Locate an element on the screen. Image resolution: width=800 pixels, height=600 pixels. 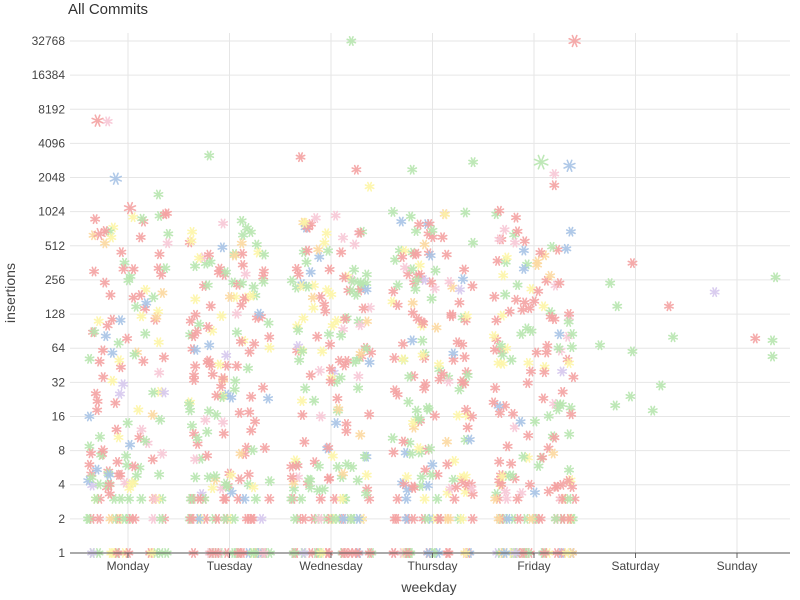
x-axis-label: weekday is located at coordinates (428, 587).